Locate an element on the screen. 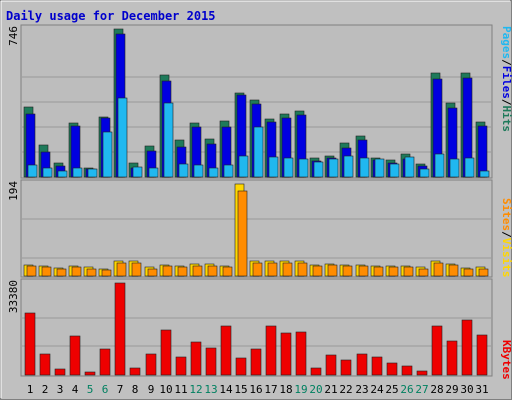 The height and width of the screenshot is (400, 512). x-tick-label-5: 5 is located at coordinates (90, 389).